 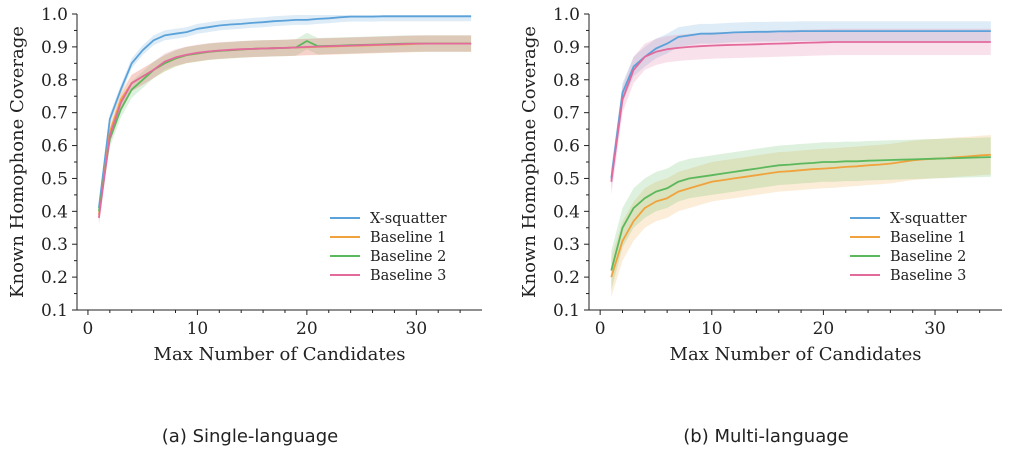 I want to click on panel-caption: (a) Single-language, so click(x=250, y=436).